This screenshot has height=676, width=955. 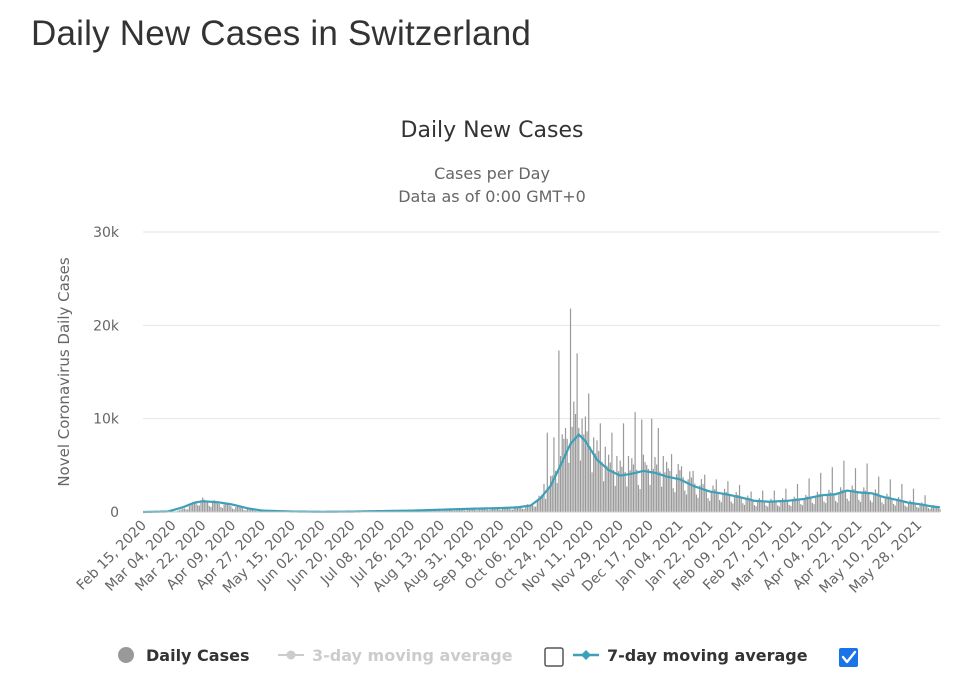 I want to click on legend-daily-cases: Daily Cases, so click(x=183, y=655).